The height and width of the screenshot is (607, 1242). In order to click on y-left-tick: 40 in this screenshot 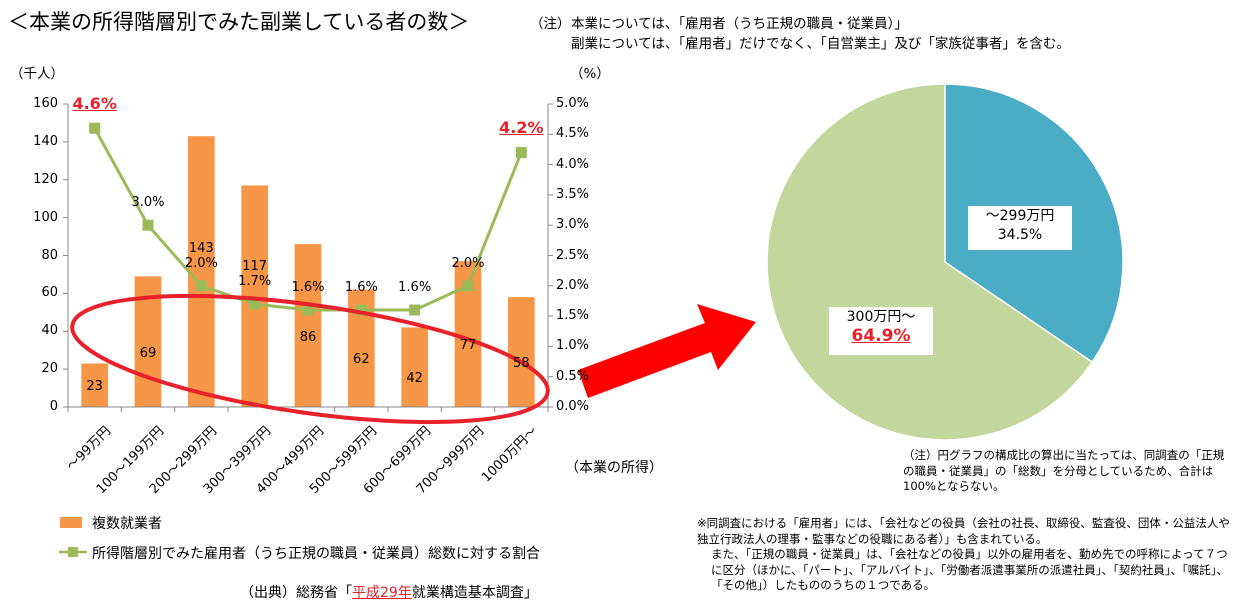, I will do `click(49, 331)`.